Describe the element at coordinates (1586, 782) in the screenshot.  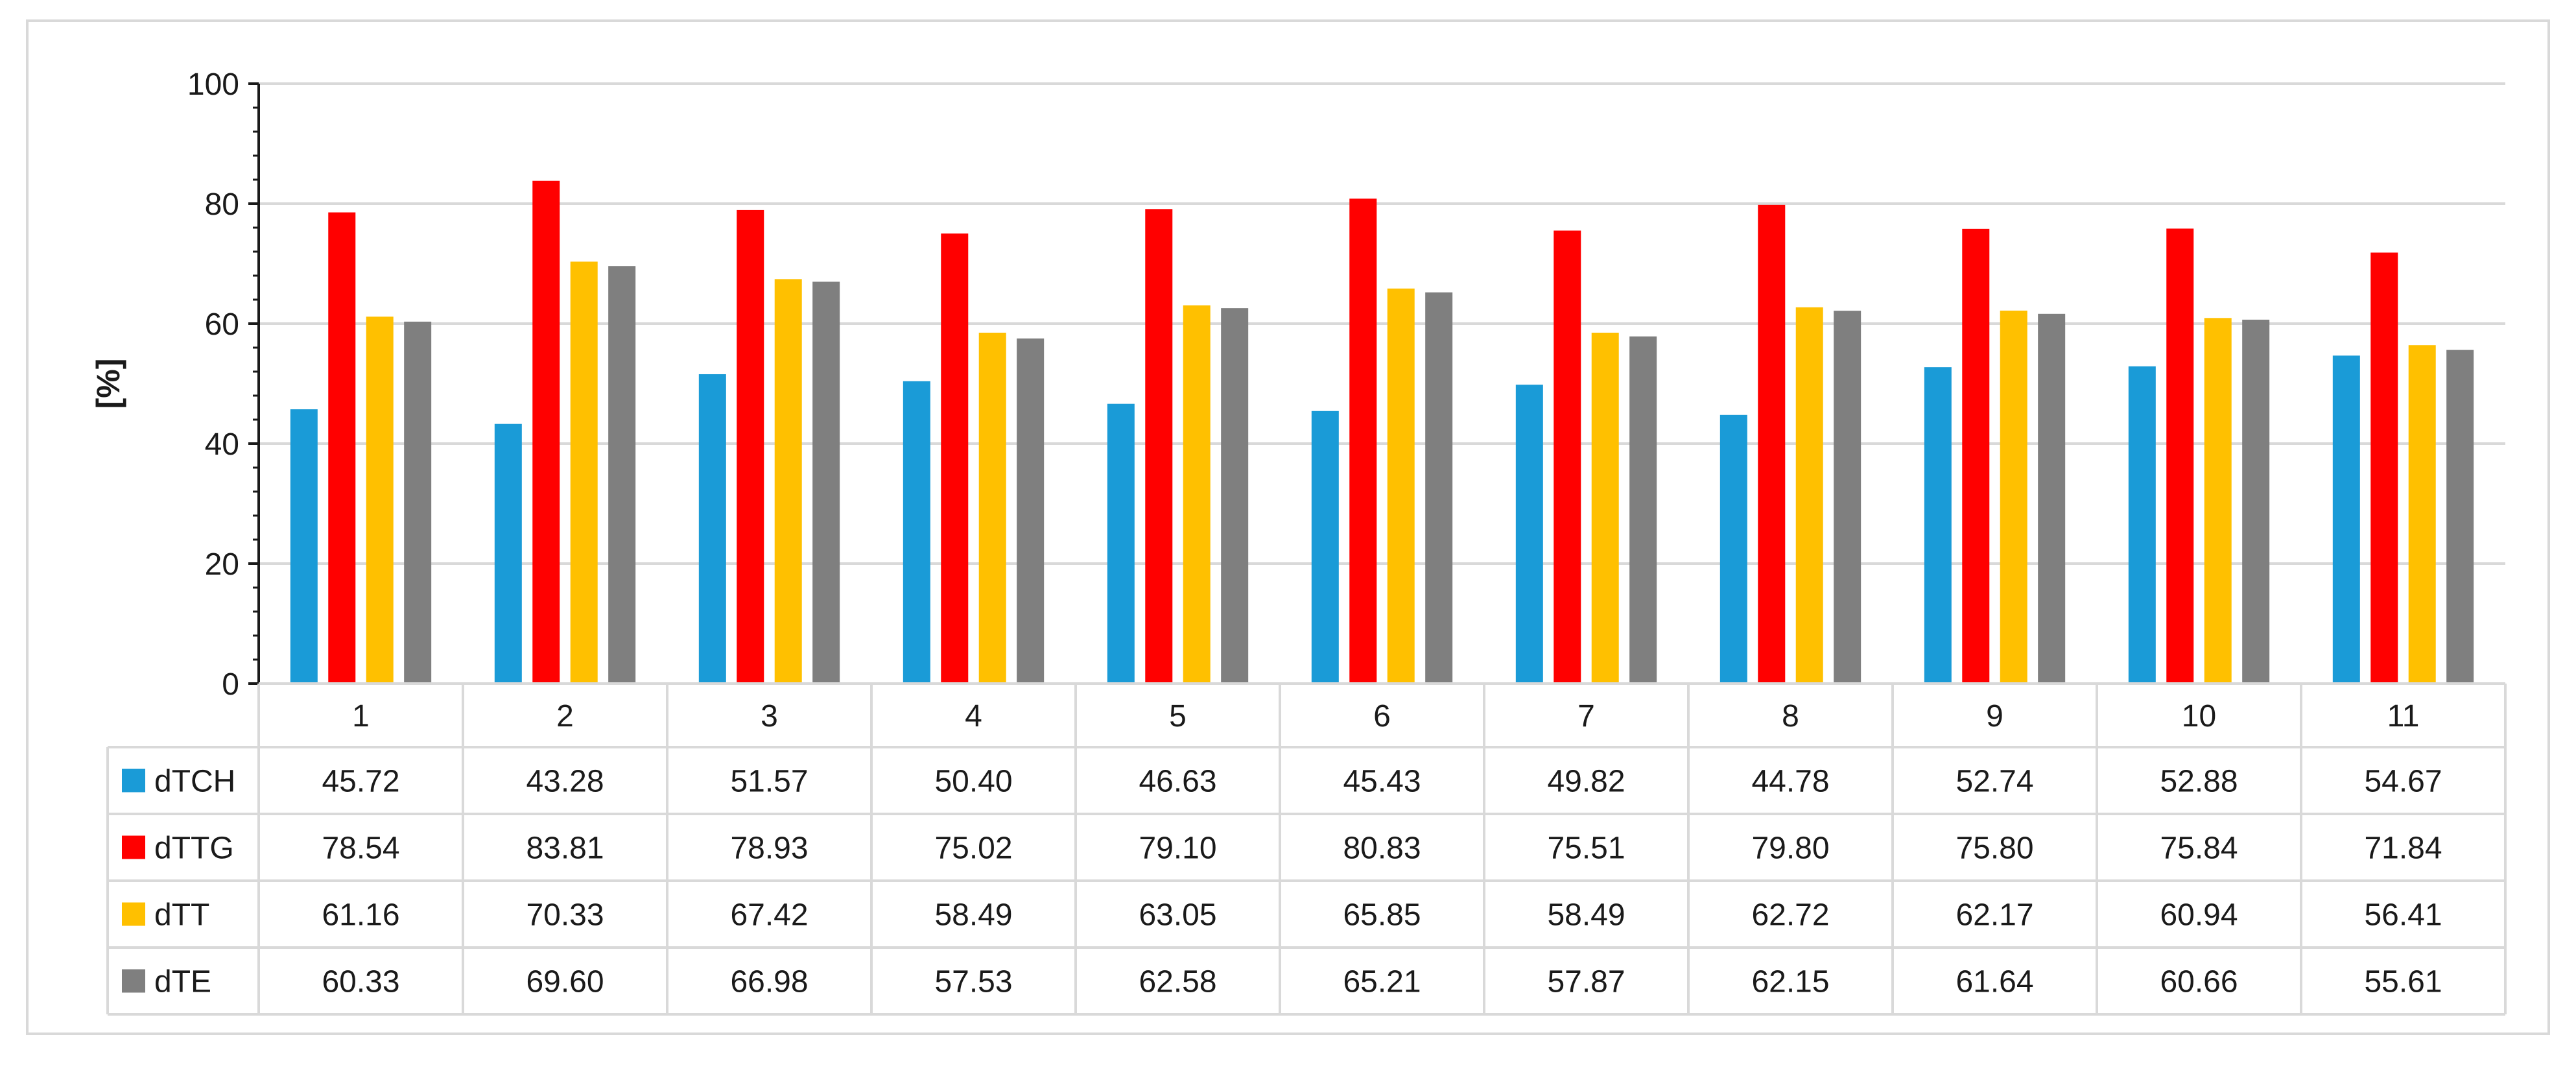
I see `data-label-dTCH-7: 49.82` at that location.